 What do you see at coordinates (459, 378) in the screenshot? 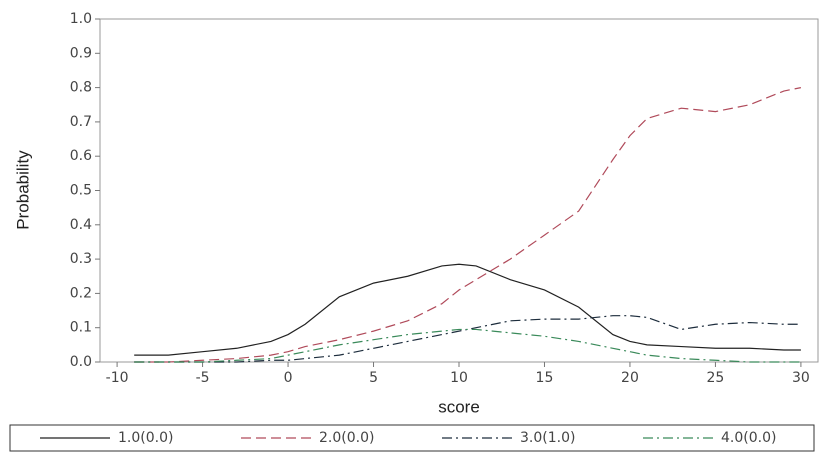
I see `x-tick-label: 10` at bounding box center [459, 378].